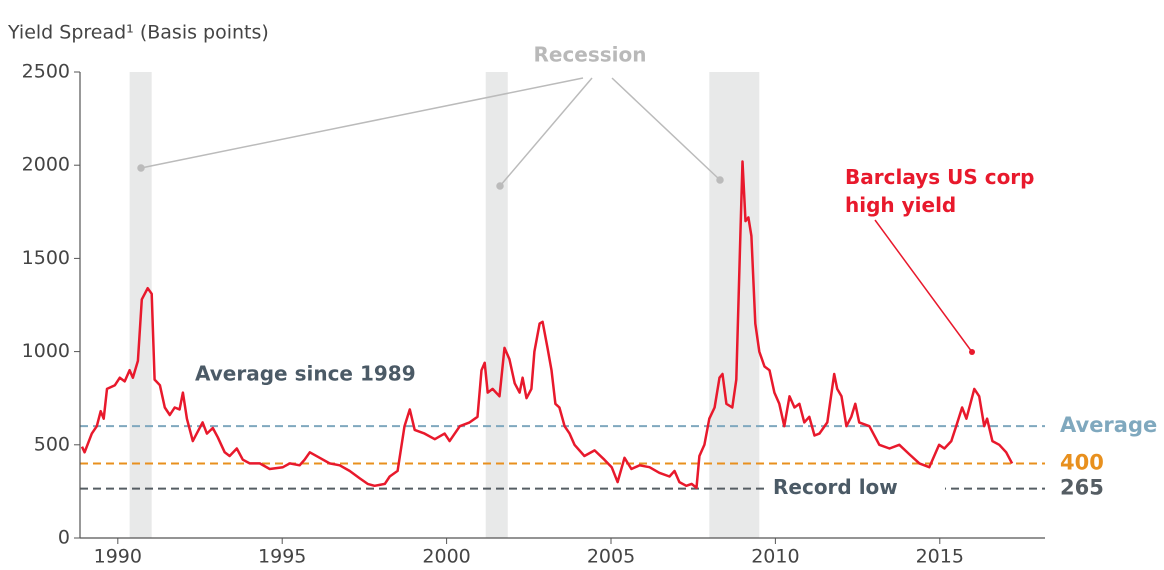 The height and width of the screenshot is (570, 1164). I want to click on label-background, so click(855, 488).